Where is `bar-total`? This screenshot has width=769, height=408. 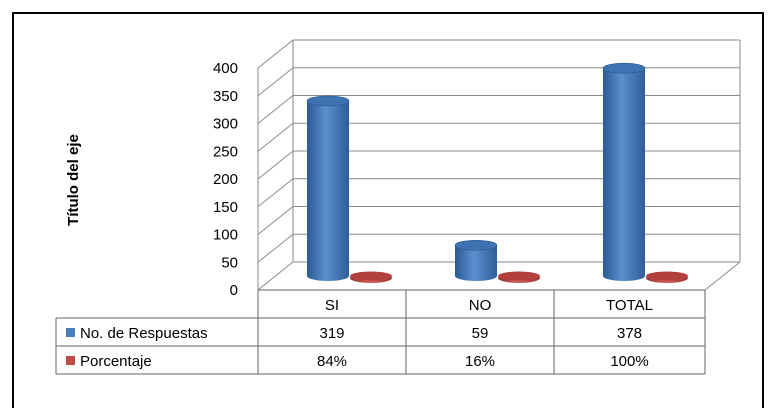
bar-total is located at coordinates (624, 172).